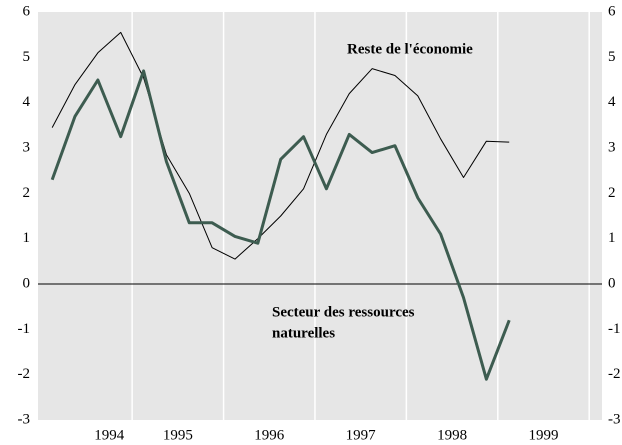  I want to click on y-tick-label: -1, so click(24, 329).